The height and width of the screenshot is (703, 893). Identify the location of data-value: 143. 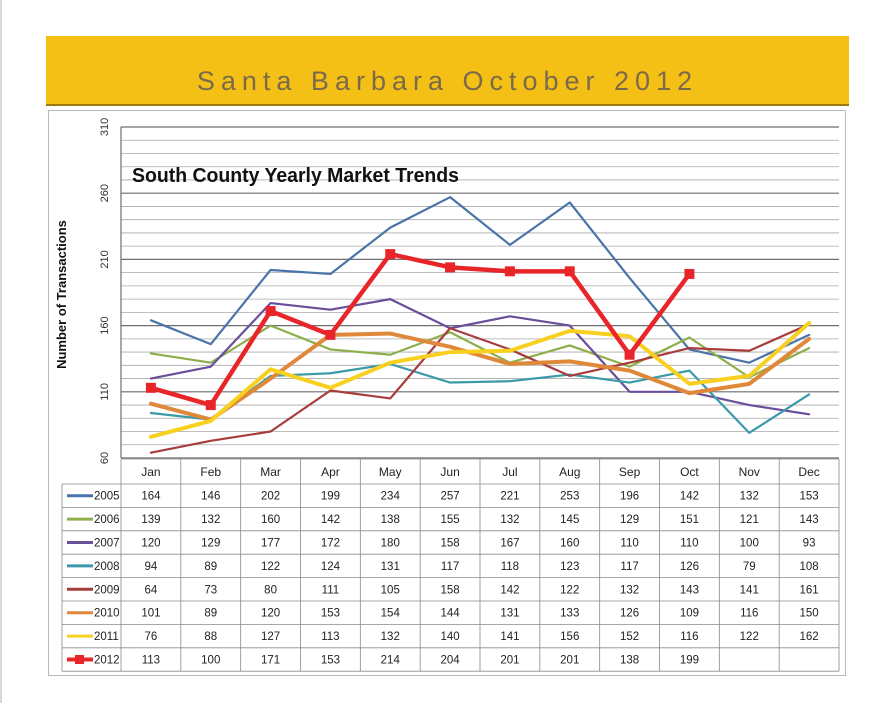
(689, 590).